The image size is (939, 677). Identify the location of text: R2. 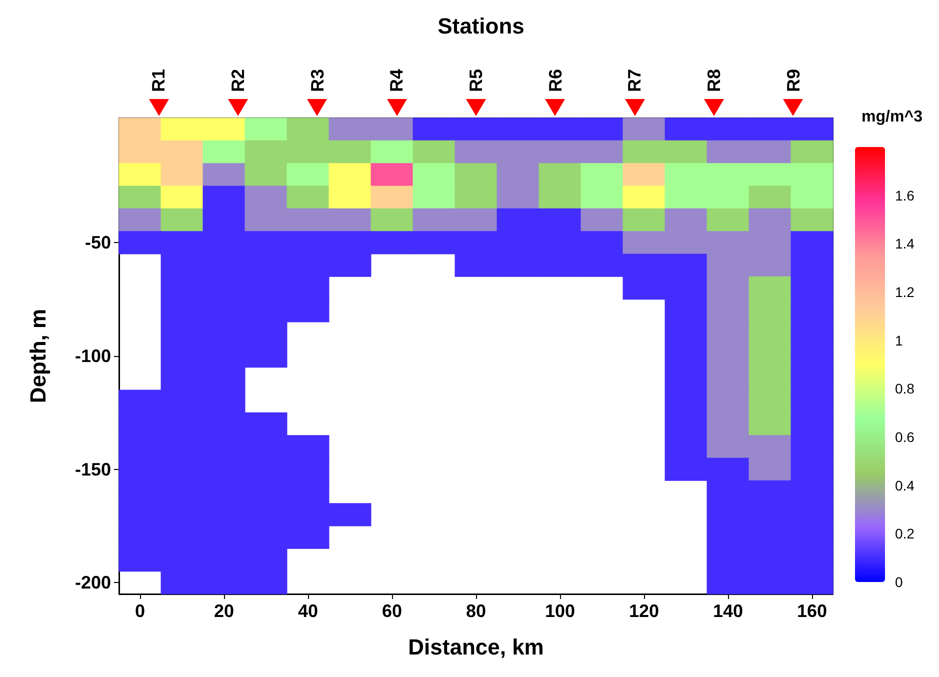
(238, 80).